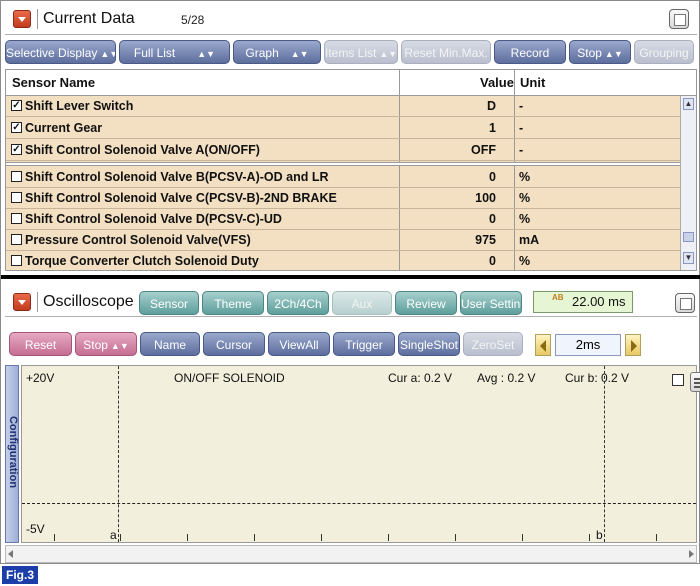 This screenshot has width=700, height=586. I want to click on sensor-name: Shift Control Solenoid Valve A(ON/OFF), so click(142, 150).